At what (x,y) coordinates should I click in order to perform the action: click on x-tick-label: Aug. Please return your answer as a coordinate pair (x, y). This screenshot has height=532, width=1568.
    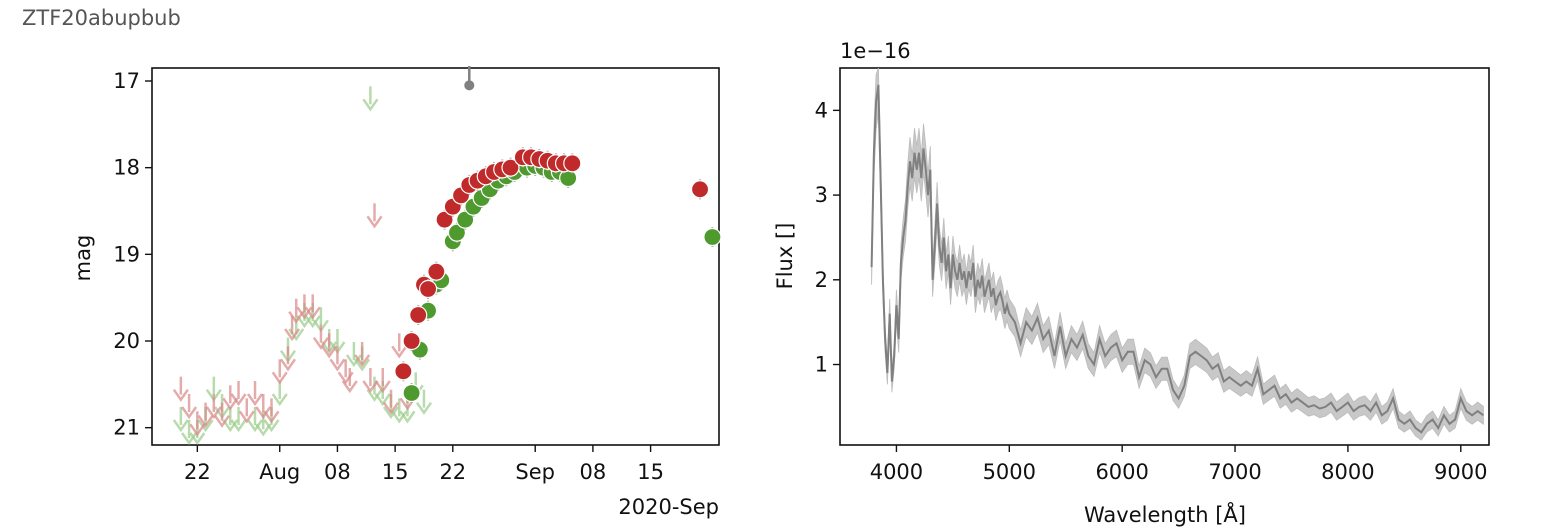
    Looking at the image, I should click on (279, 472).